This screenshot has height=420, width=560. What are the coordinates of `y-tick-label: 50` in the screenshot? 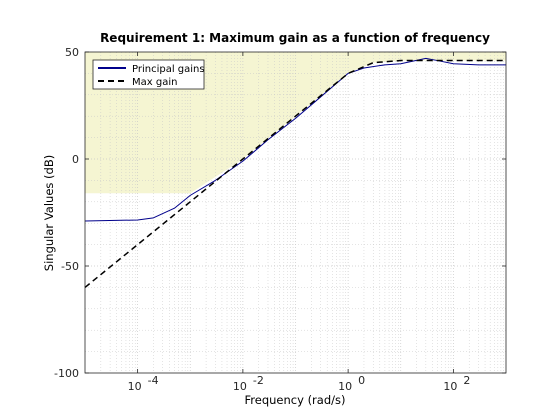 It's located at (72, 52).